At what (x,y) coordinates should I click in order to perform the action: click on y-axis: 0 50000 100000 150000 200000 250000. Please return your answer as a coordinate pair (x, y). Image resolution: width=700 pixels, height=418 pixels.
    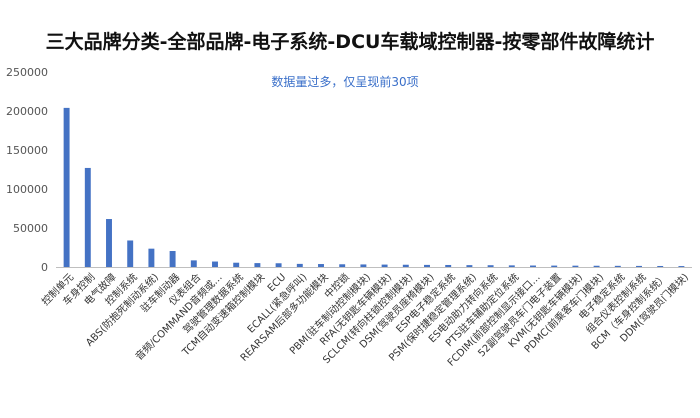
    Looking at the image, I should click on (27, 170).